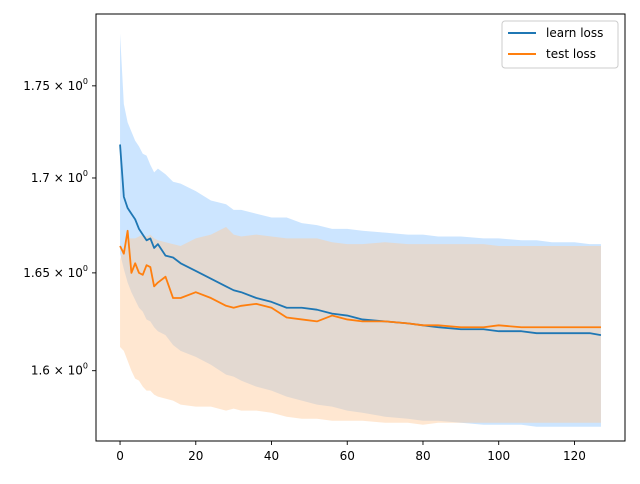 This screenshot has width=640, height=484. I want to click on x-tick-label: 0, so click(120, 456).